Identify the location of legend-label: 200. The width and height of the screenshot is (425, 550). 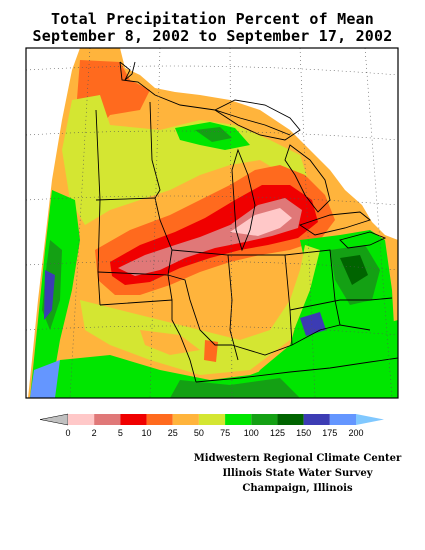
(355, 433).